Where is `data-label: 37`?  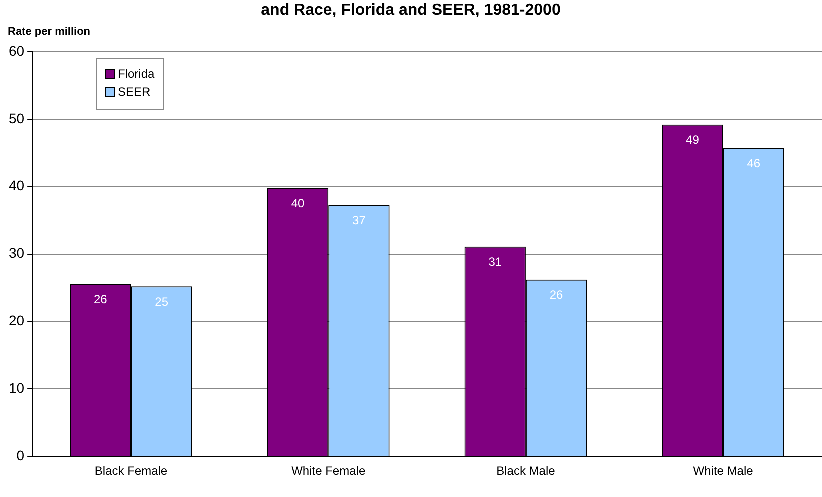 data-label: 37 is located at coordinates (359, 220).